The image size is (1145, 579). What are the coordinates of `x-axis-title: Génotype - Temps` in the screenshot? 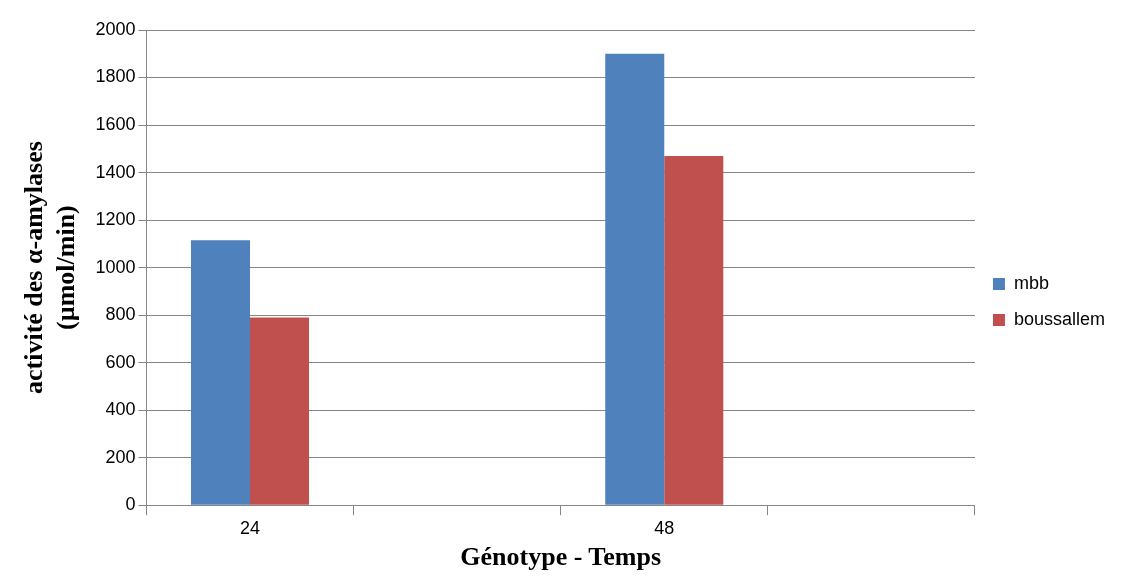 It's located at (561, 557).